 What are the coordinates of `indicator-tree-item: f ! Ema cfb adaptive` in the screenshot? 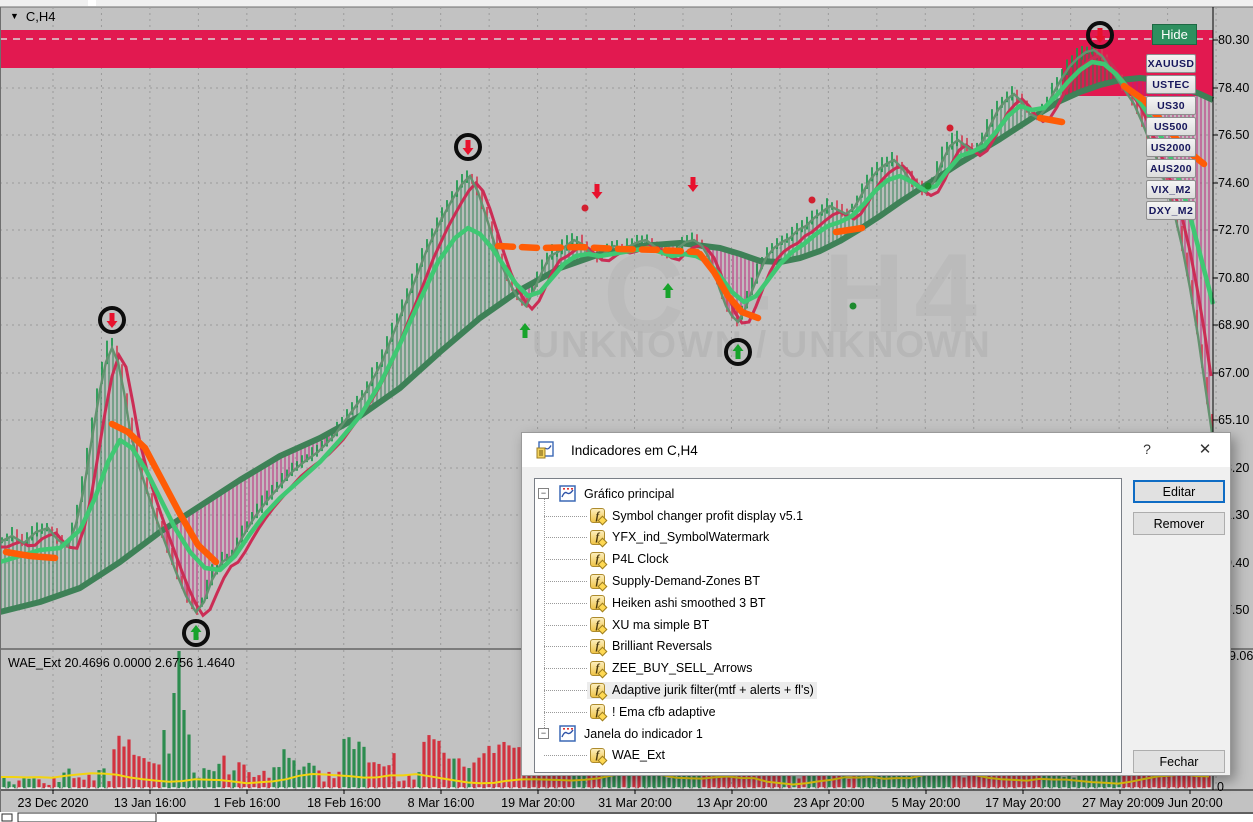 It's located at (828, 712).